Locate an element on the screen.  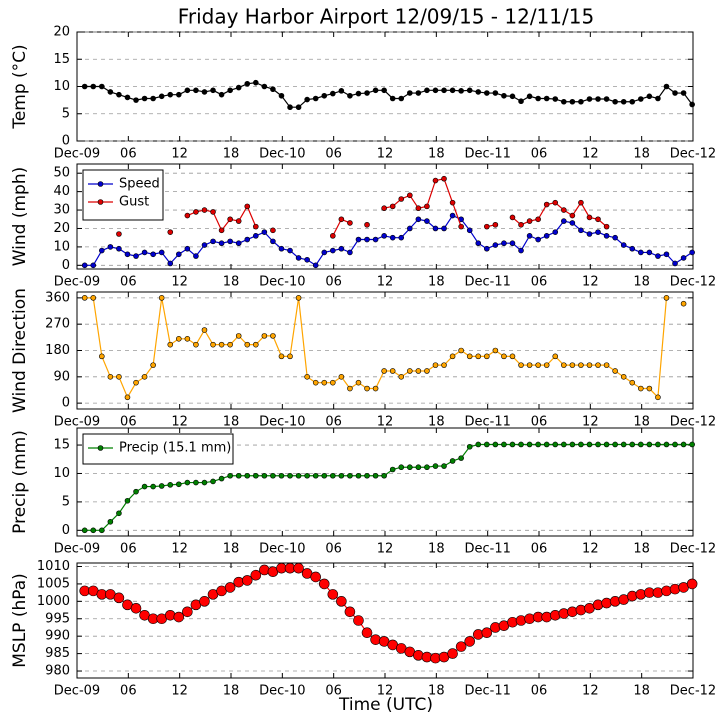
y-tick-label: 1000 is located at coordinates (53, 601).